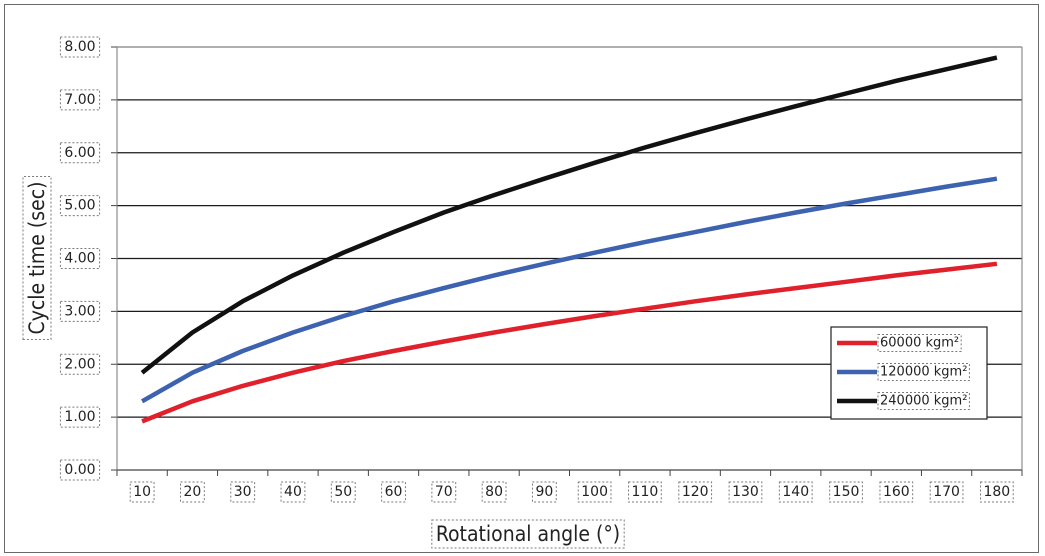  I want to click on legend-label-2: 120000 kgm², so click(923, 372).